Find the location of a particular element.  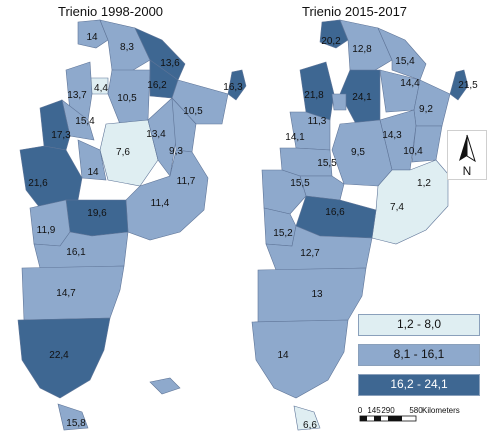

map-label: 9,2 is located at coordinates (426, 109).